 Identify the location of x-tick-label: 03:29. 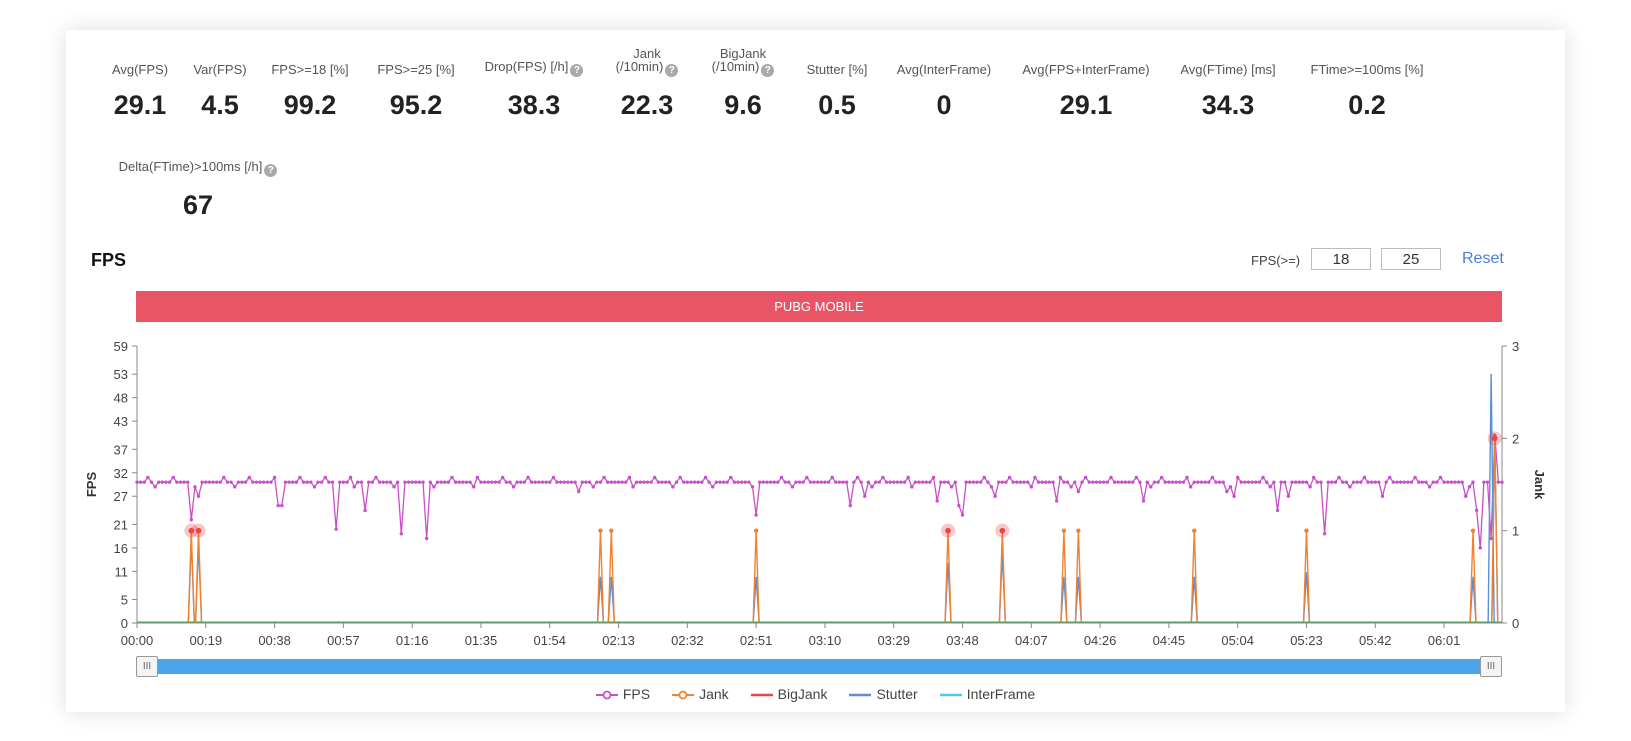
(893, 640).